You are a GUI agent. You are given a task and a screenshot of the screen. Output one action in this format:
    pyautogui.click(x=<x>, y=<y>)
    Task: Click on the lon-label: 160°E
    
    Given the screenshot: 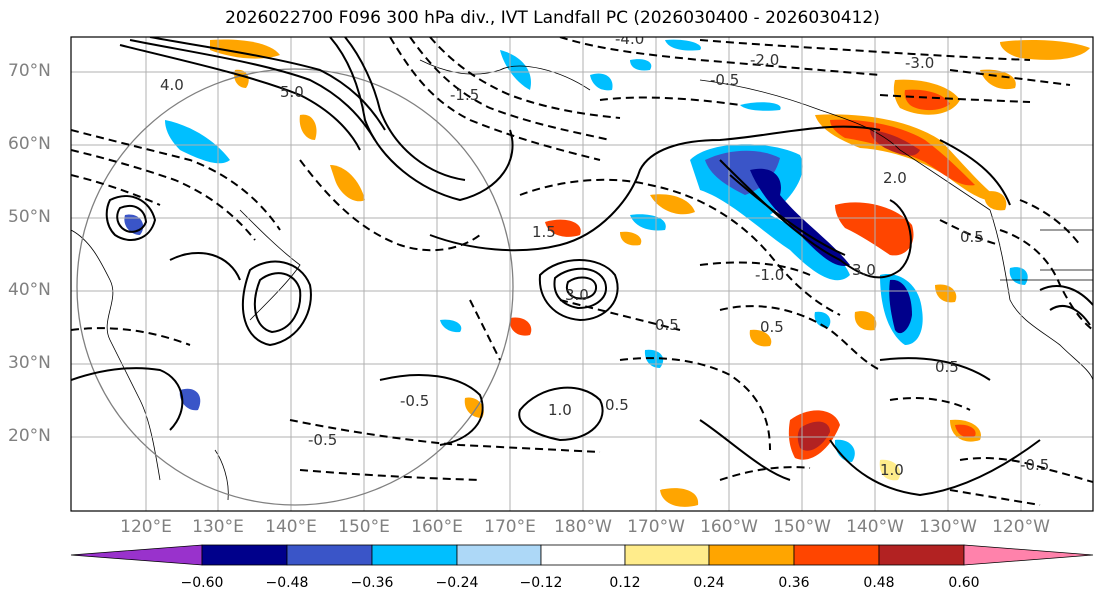 What is the action you would take?
    pyautogui.click(x=437, y=527)
    